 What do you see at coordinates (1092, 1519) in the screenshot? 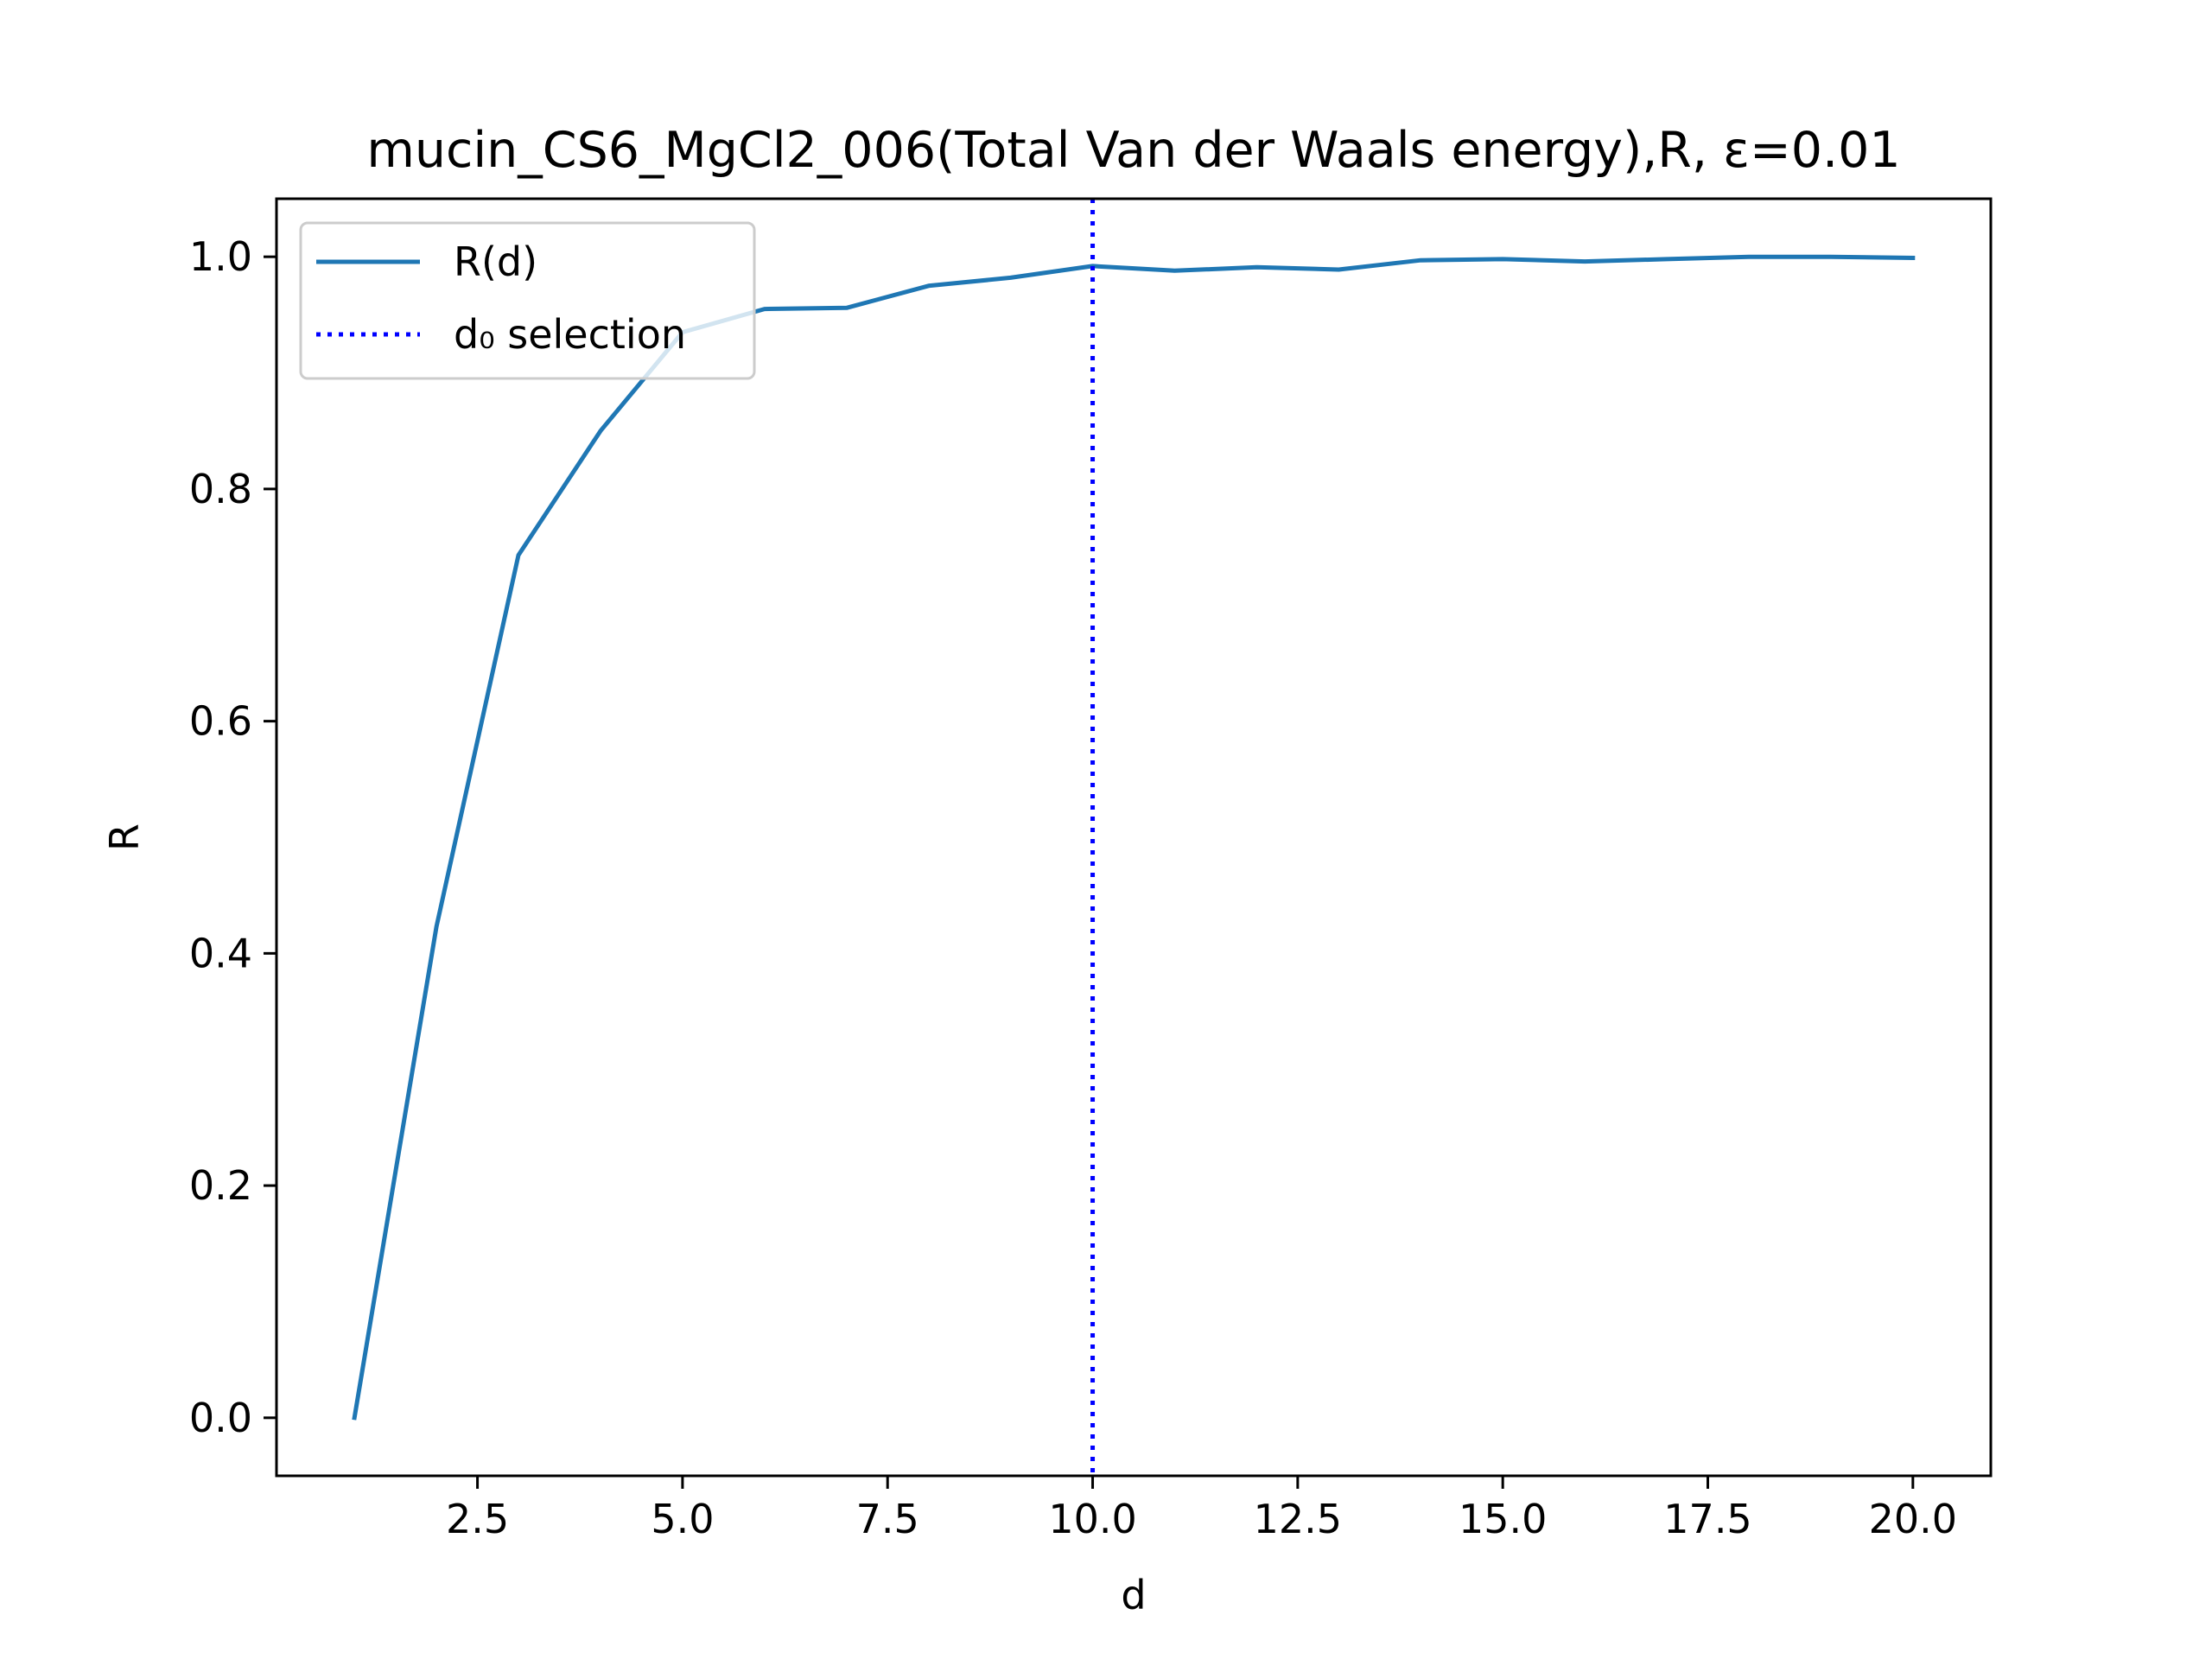
I see `x-tick-label: 10.0` at bounding box center [1092, 1519].